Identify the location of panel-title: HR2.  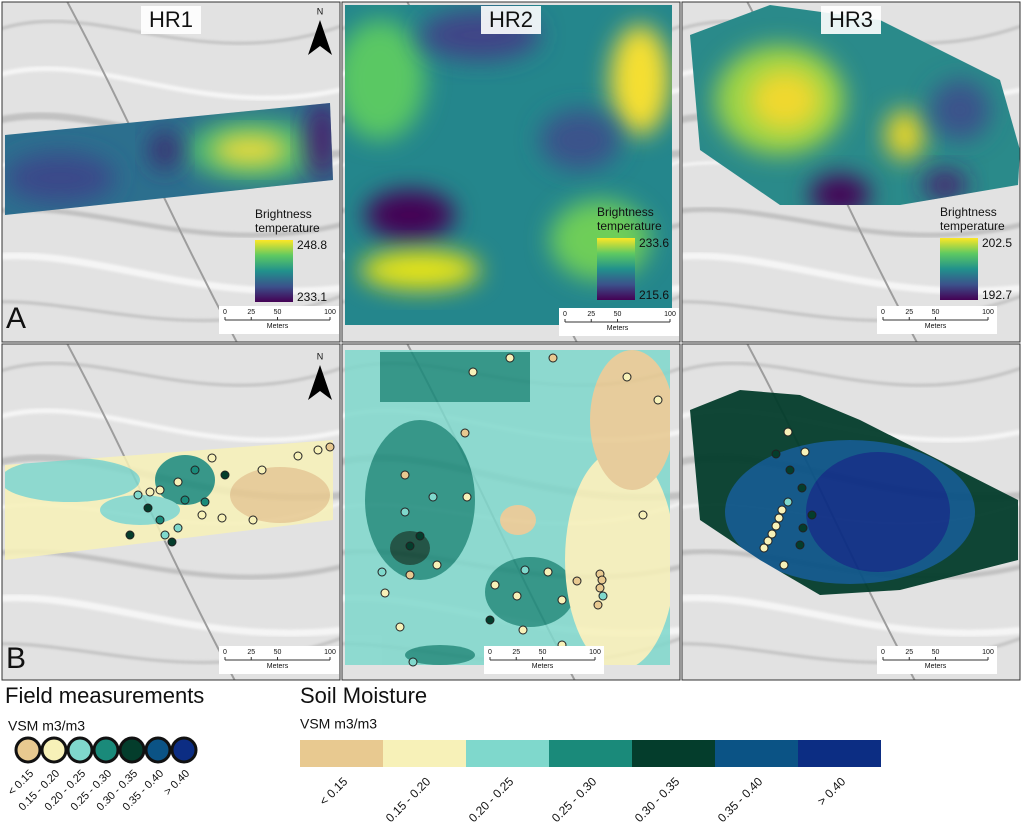
(511, 19).